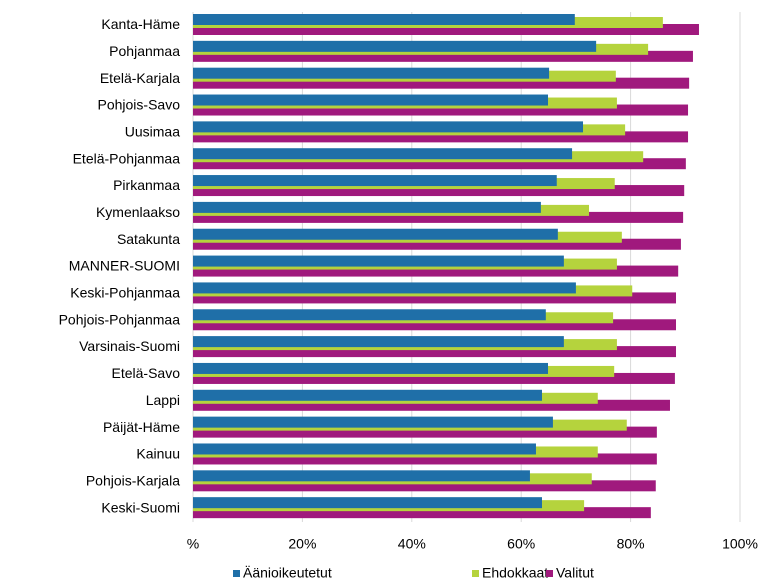  What do you see at coordinates (125, 293) in the screenshot?
I see `y-tick-label: Keski-Pohjanmaa` at bounding box center [125, 293].